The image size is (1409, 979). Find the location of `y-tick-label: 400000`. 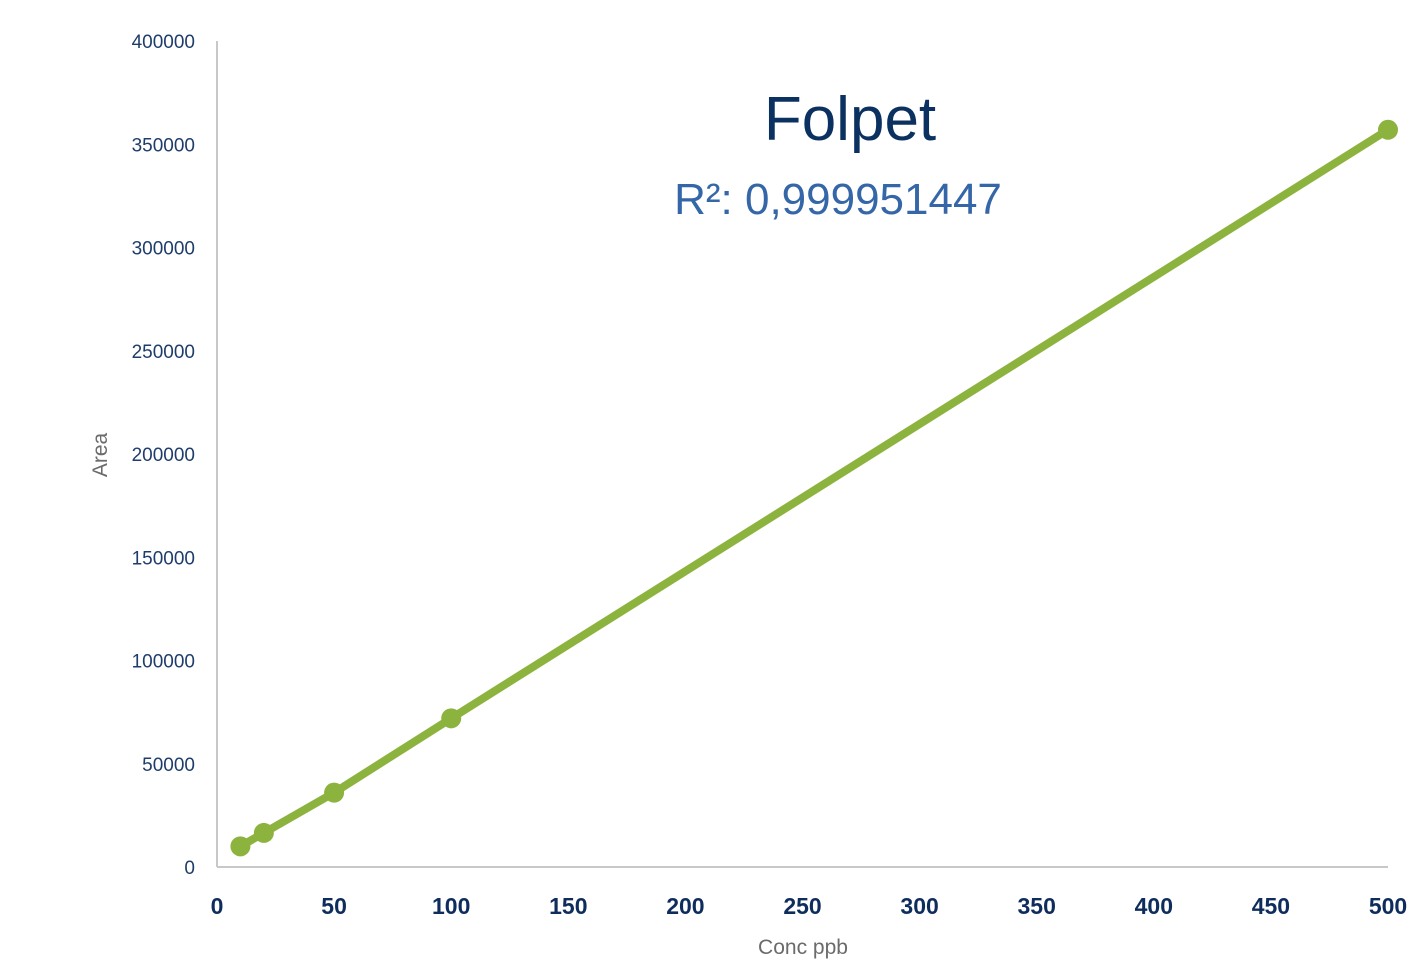

y-tick-label: 400000 is located at coordinates (163, 42).